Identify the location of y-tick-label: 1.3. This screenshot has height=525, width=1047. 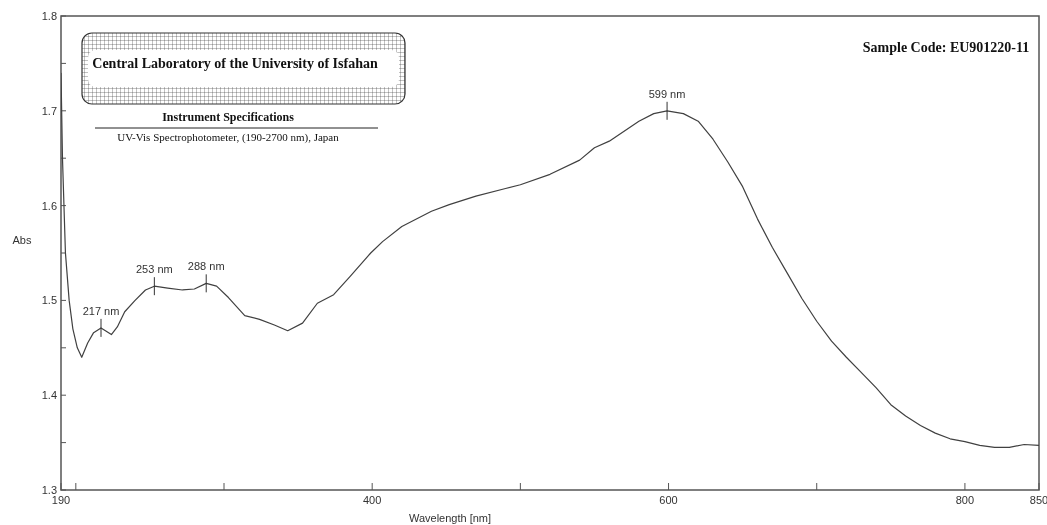
(49, 490).